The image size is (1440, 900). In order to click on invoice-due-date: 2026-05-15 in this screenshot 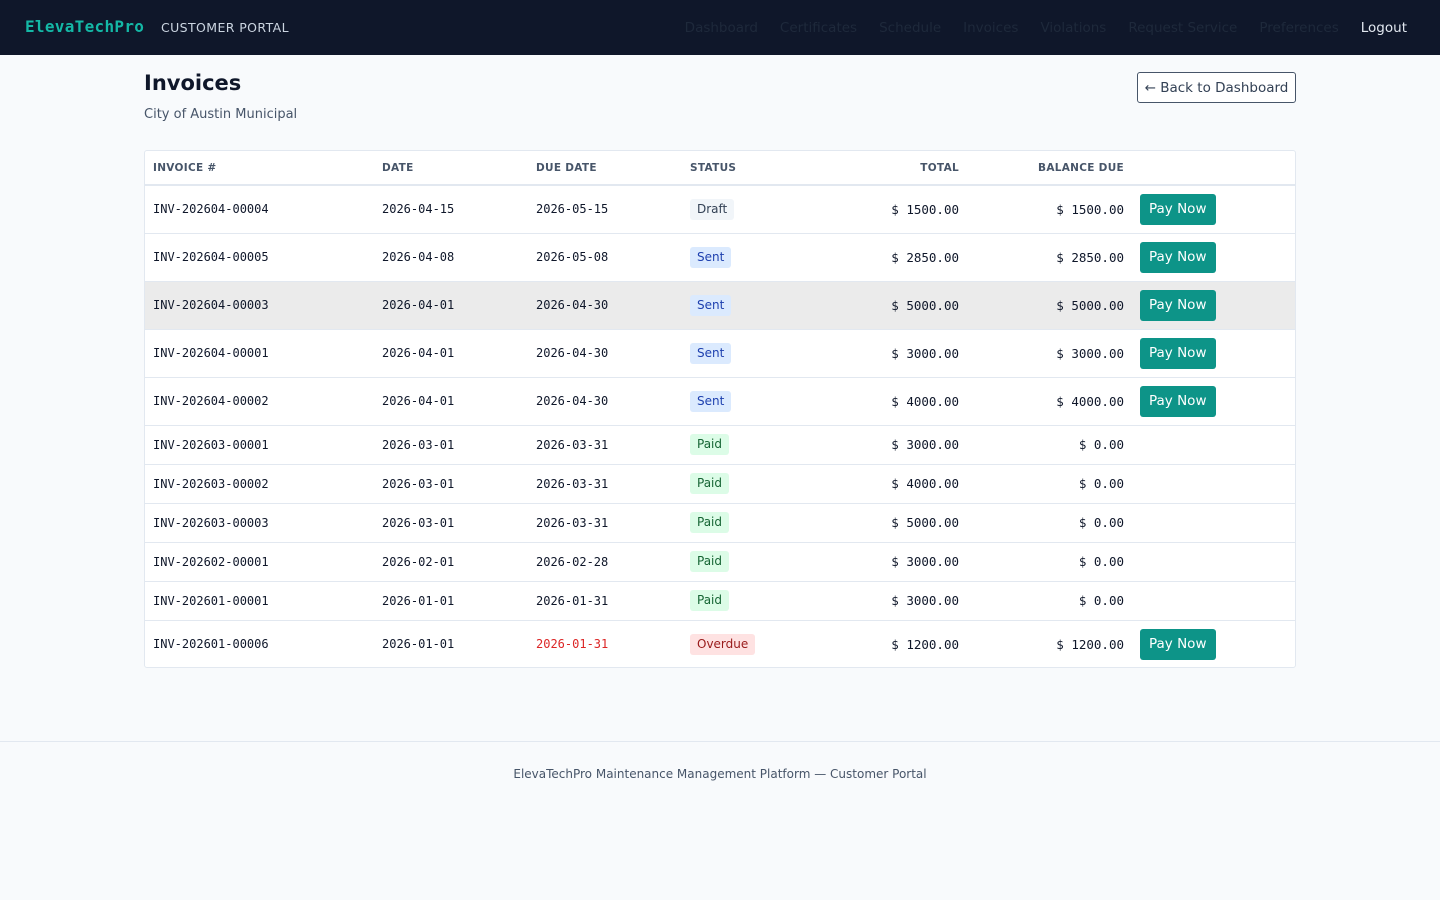, I will do `click(572, 209)`.